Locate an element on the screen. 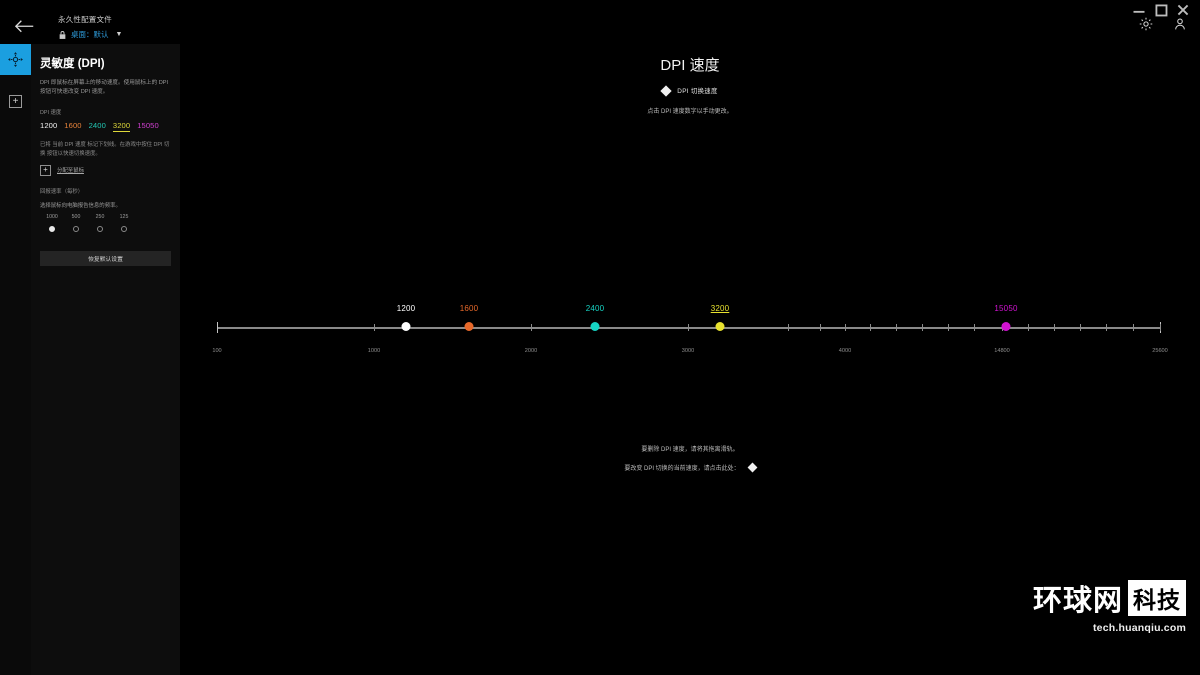  polling-rate-option-125: 125 is located at coordinates (124, 223).